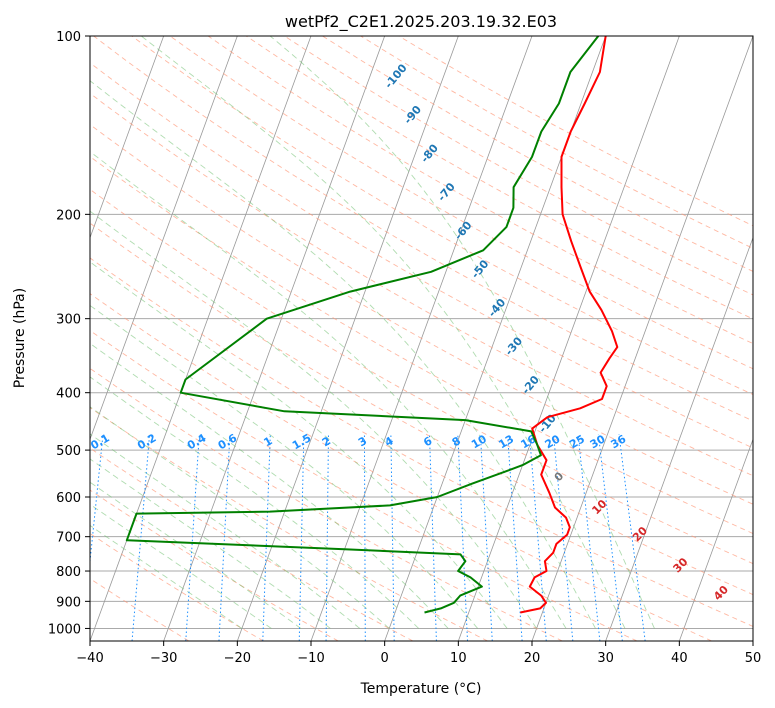  I want to click on y-tick-label: 700, so click(68, 538).